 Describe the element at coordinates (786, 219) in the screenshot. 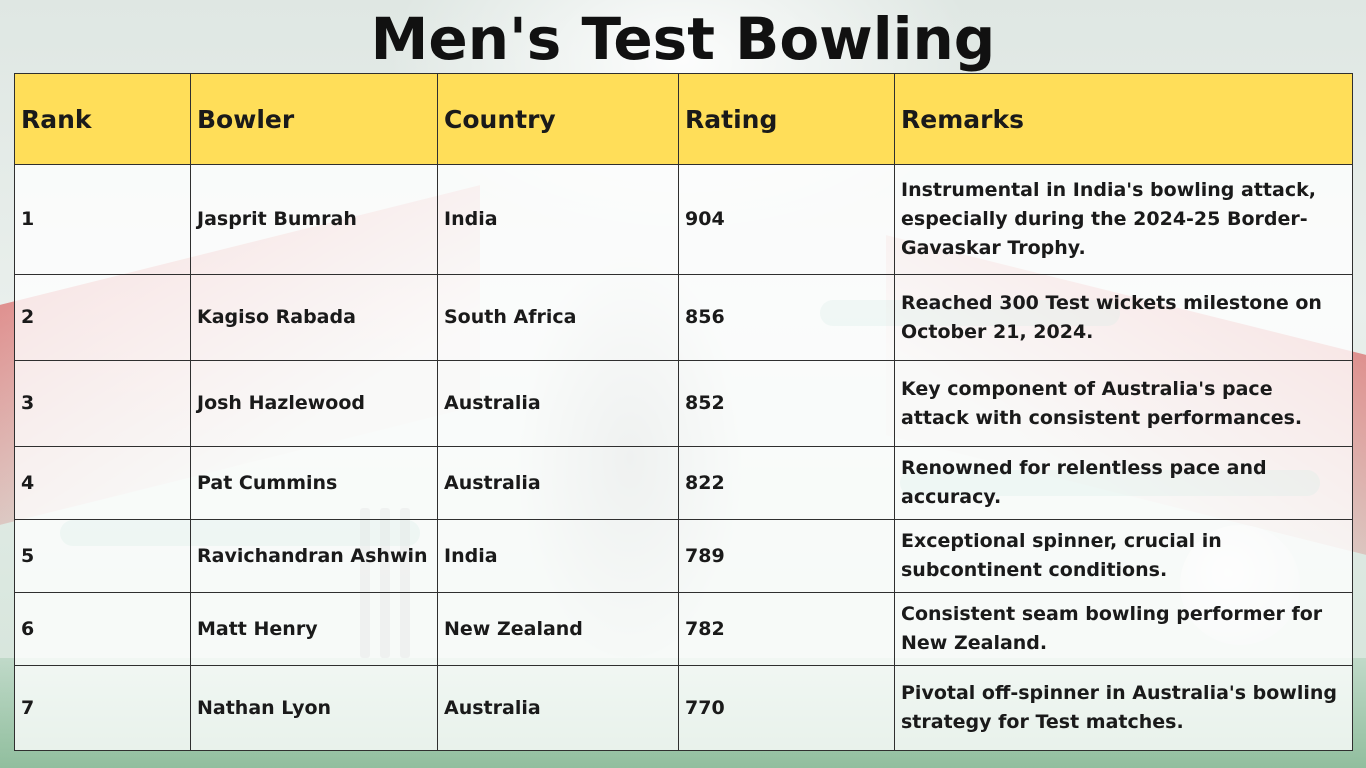

I see `cell-rating: 904` at that location.